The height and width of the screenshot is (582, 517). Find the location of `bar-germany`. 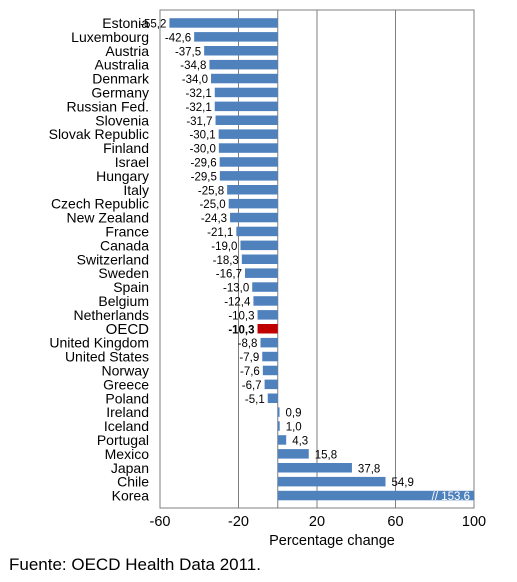

bar-germany is located at coordinates (246, 92).